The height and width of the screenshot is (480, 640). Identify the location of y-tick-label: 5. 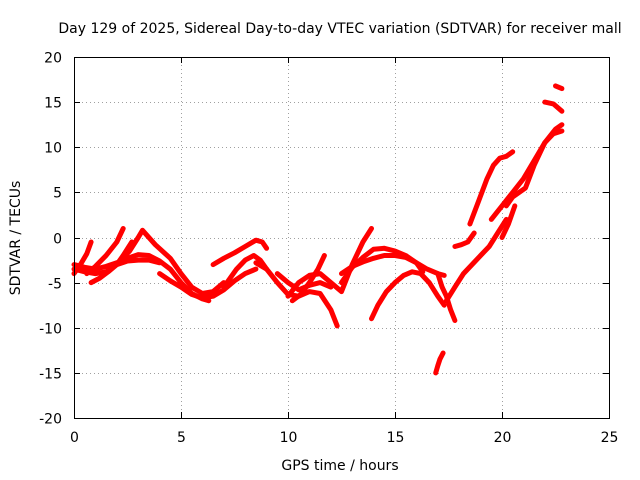
(57, 194).